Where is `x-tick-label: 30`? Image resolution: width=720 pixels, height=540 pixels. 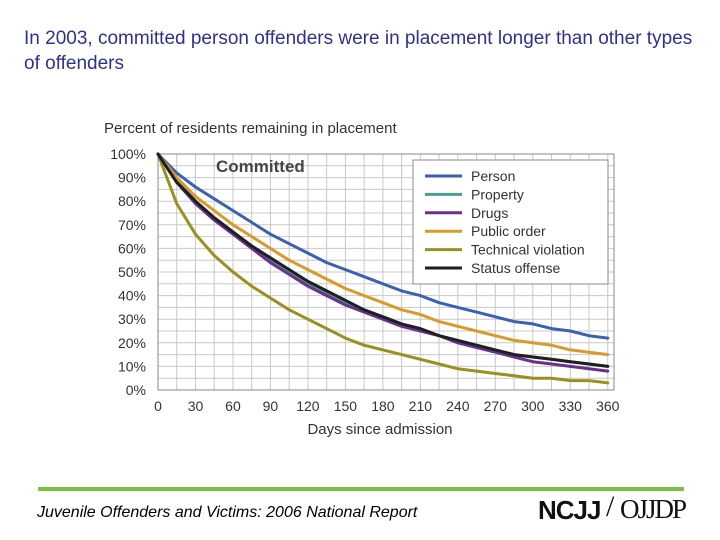
x-tick-label: 30 is located at coordinates (196, 406).